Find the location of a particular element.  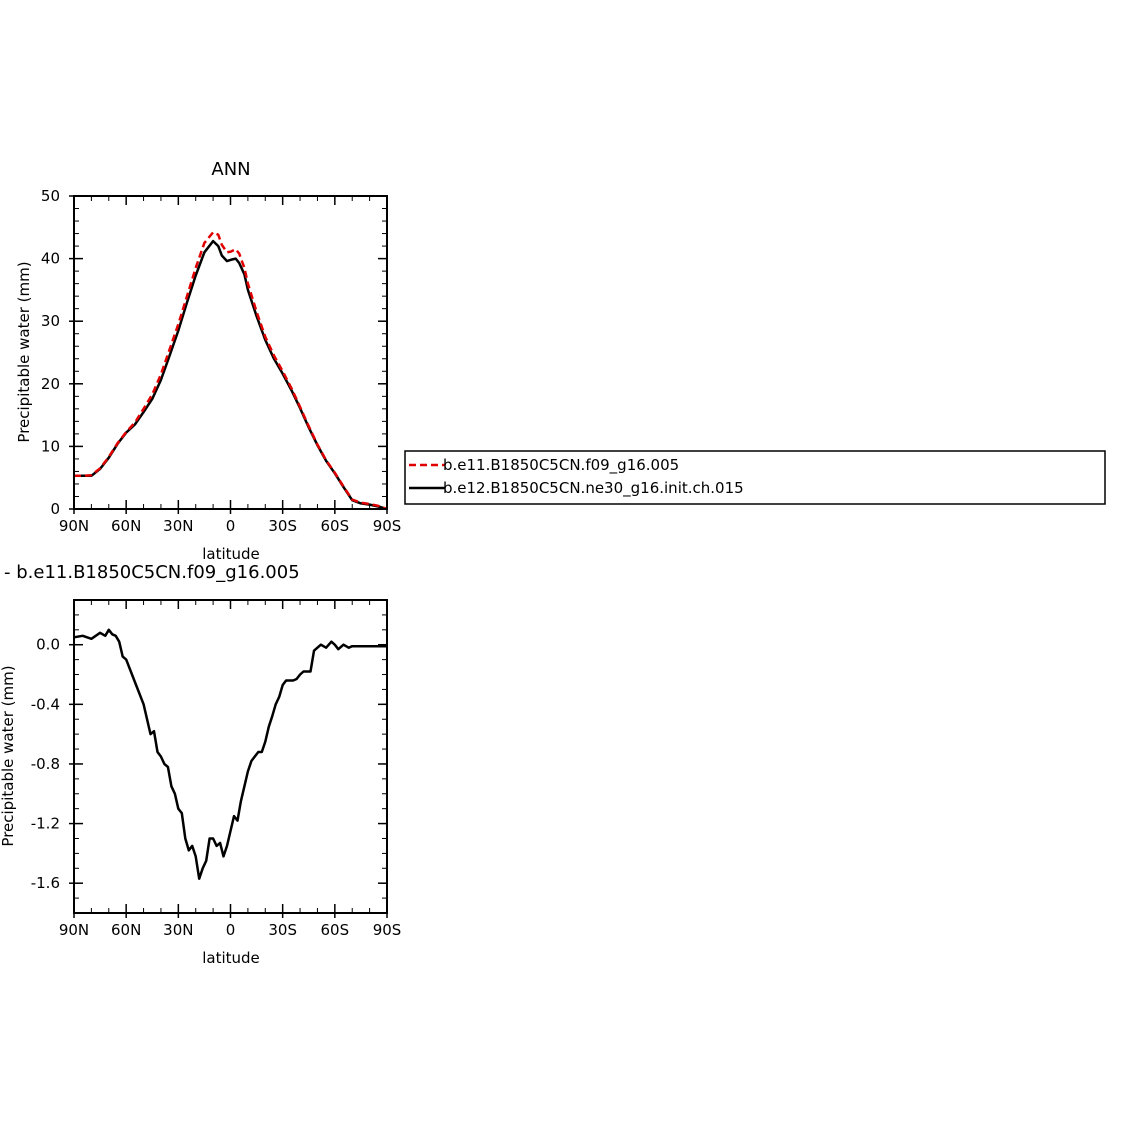

y-tick-label: -0.8 is located at coordinates (45, 764).